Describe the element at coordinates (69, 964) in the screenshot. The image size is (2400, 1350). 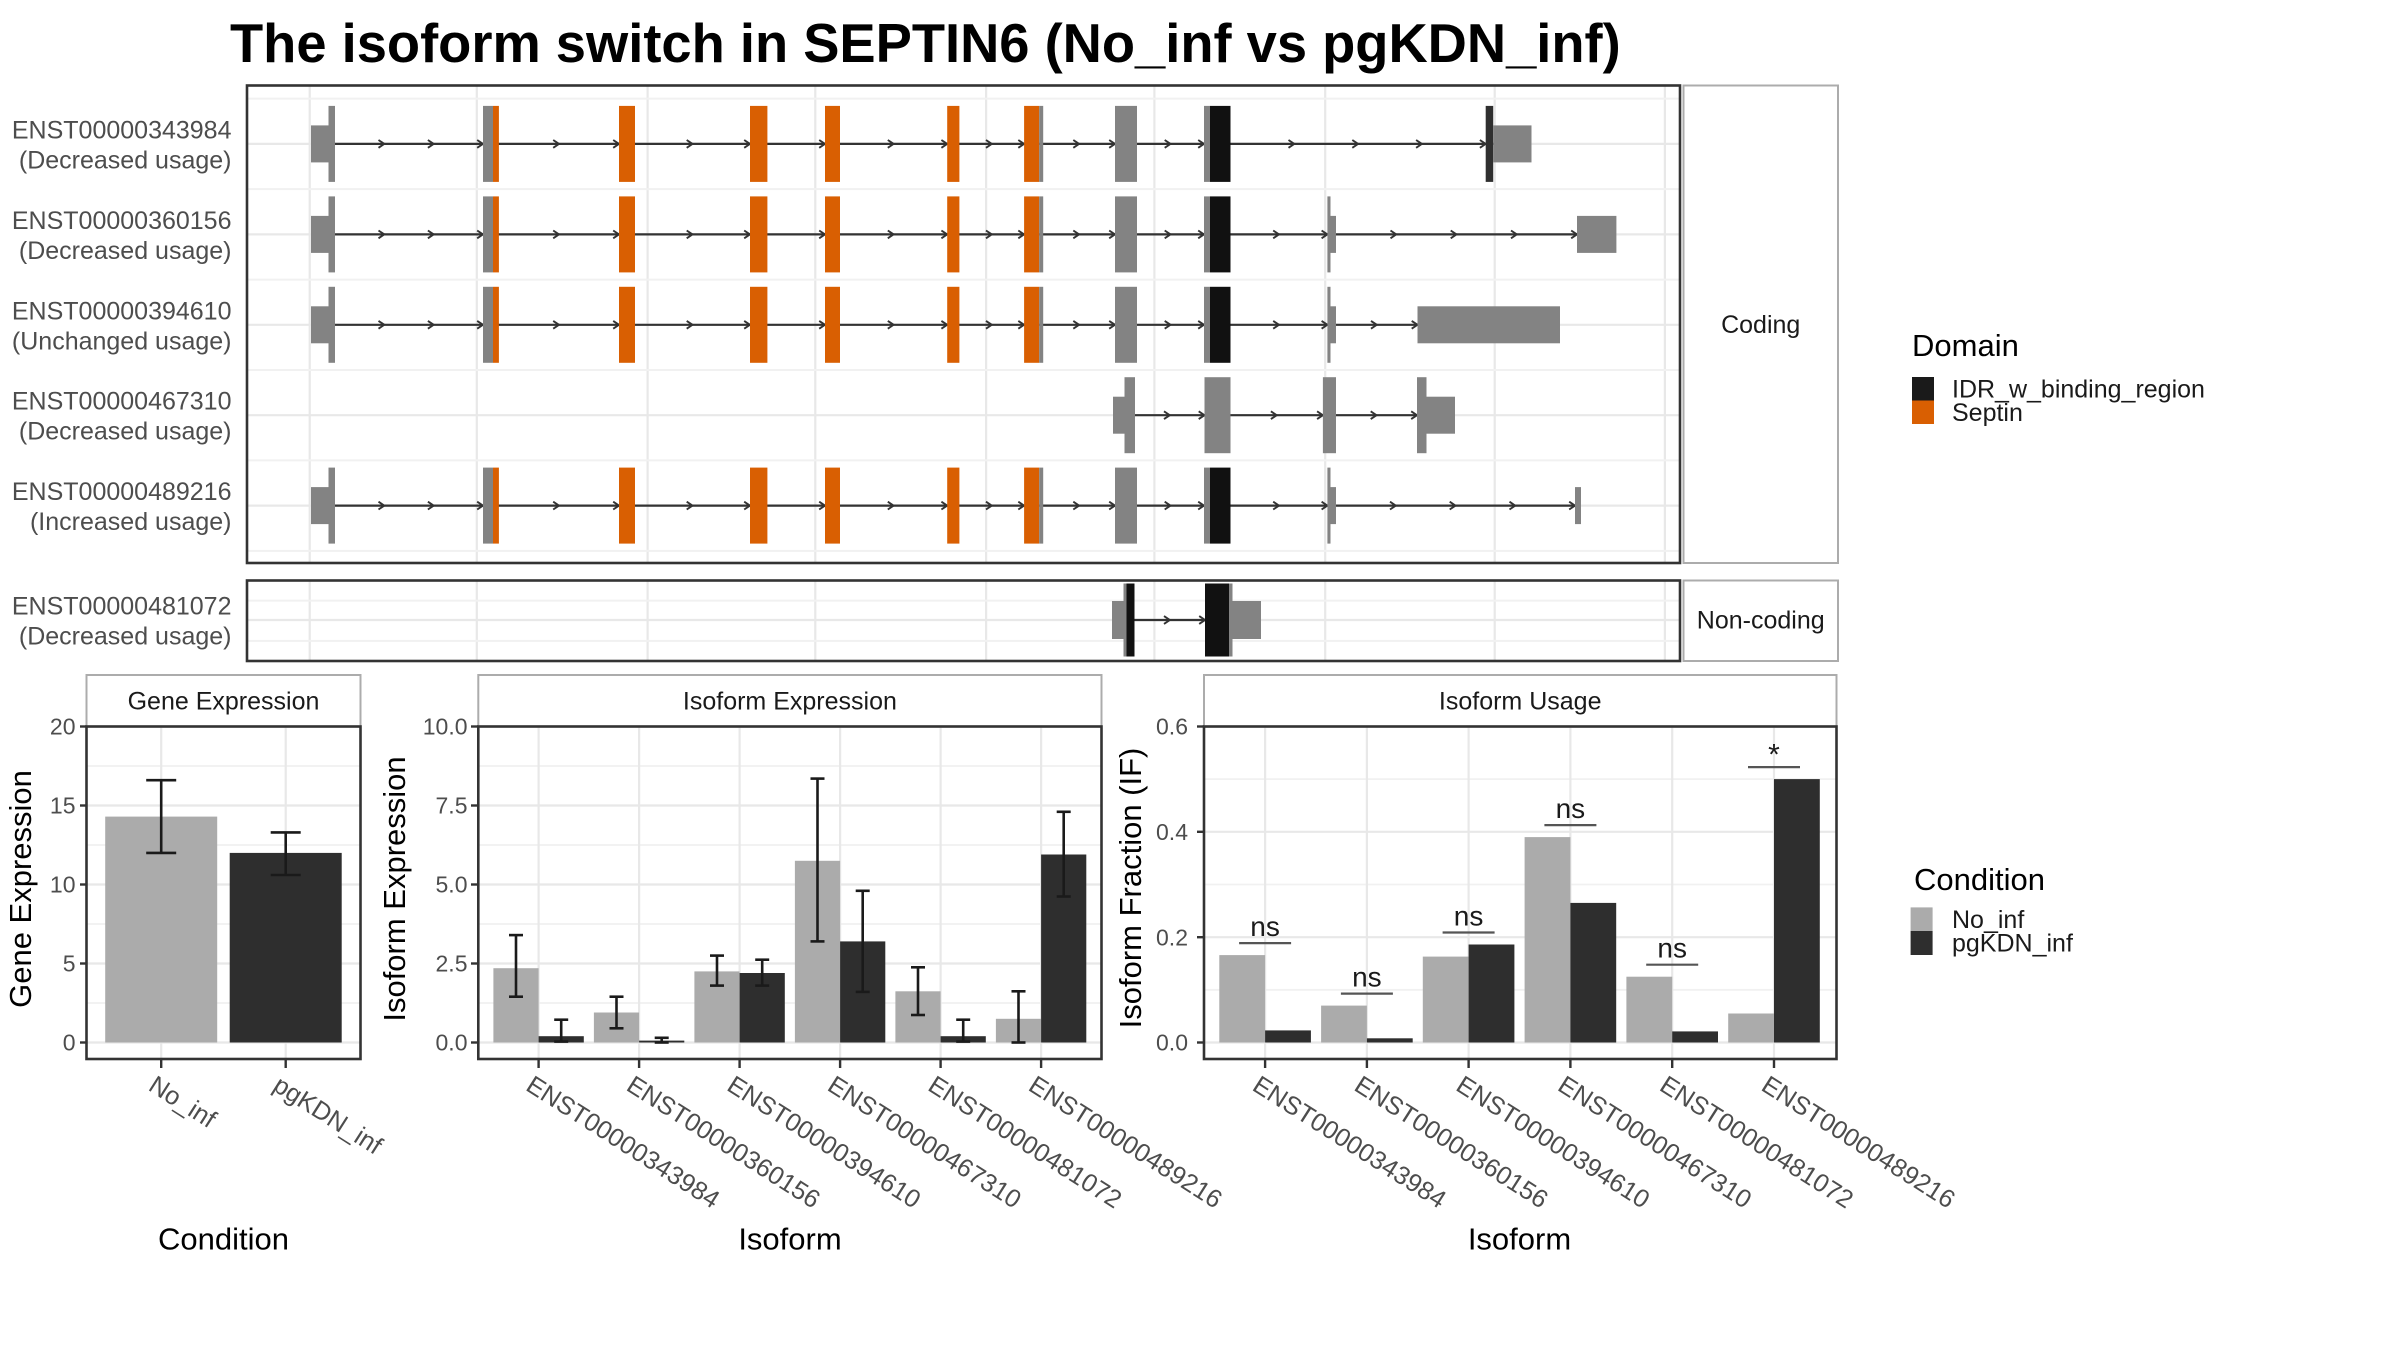
I see `svg-text: 5` at that location.